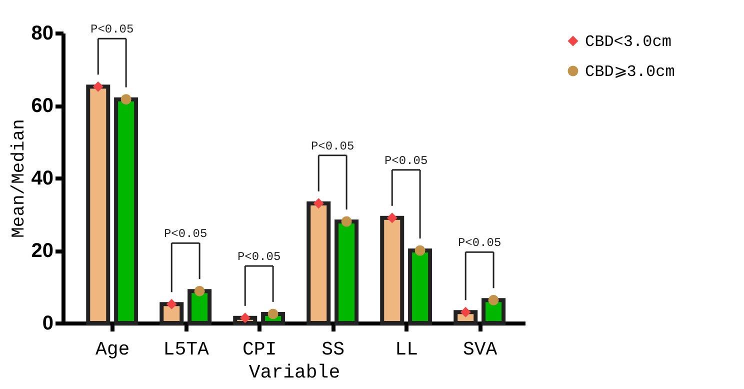  Describe the element at coordinates (294, 373) in the screenshot. I see `x-axis-title: Variable` at that location.